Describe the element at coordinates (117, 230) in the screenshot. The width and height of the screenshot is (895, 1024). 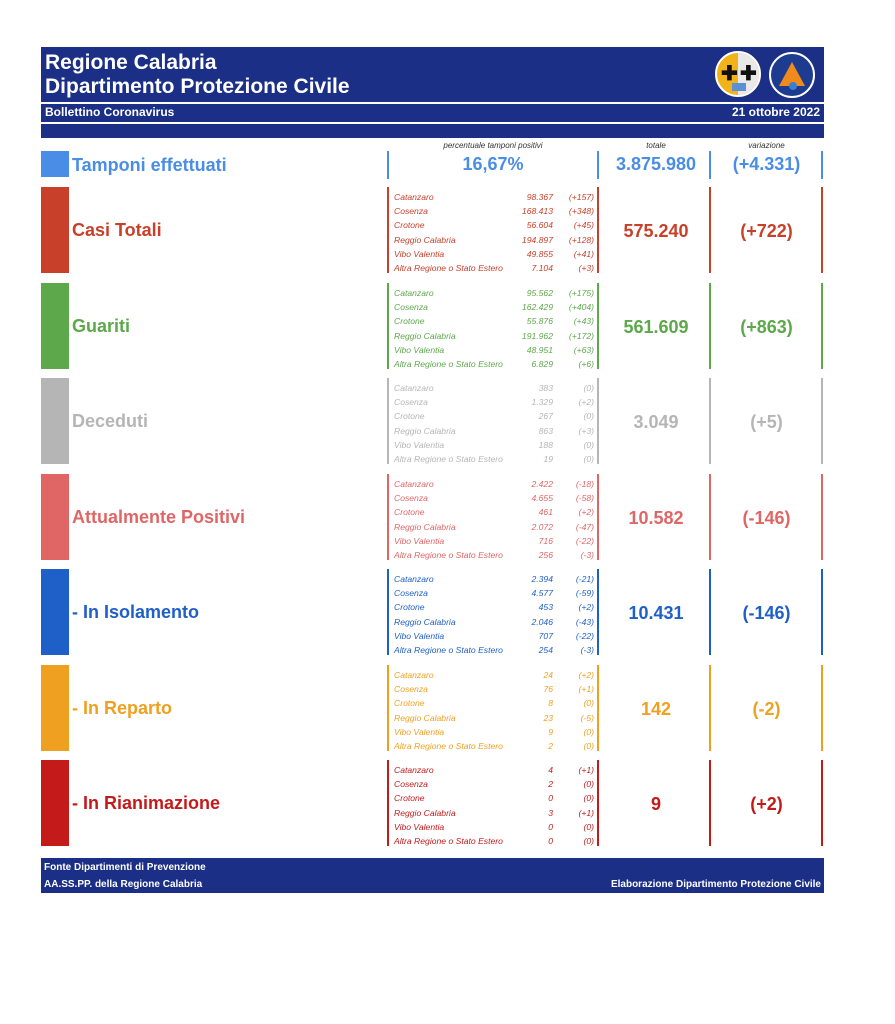
I see `casi-totali-label: Casi Totali` at that location.